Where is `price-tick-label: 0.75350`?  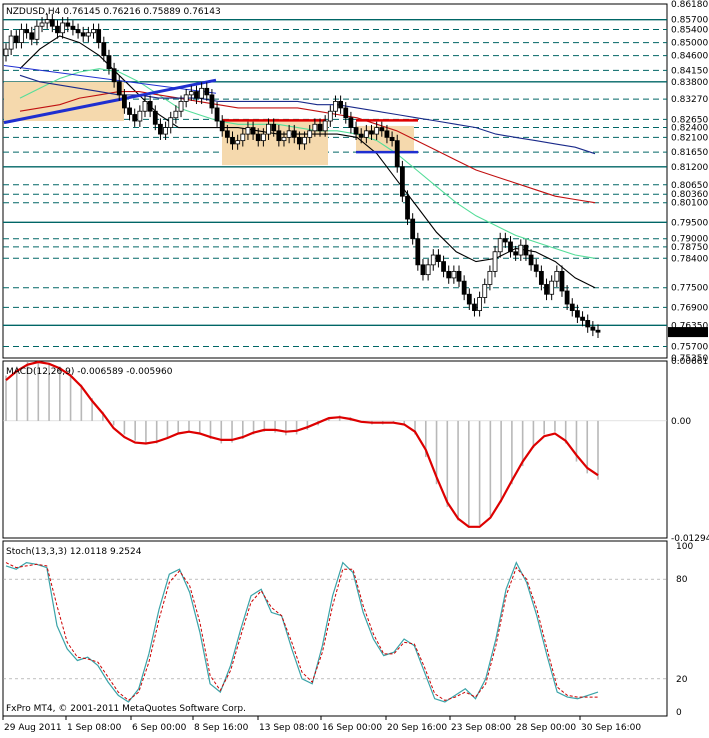
price-tick-label: 0.75350 is located at coordinates (689, 359).